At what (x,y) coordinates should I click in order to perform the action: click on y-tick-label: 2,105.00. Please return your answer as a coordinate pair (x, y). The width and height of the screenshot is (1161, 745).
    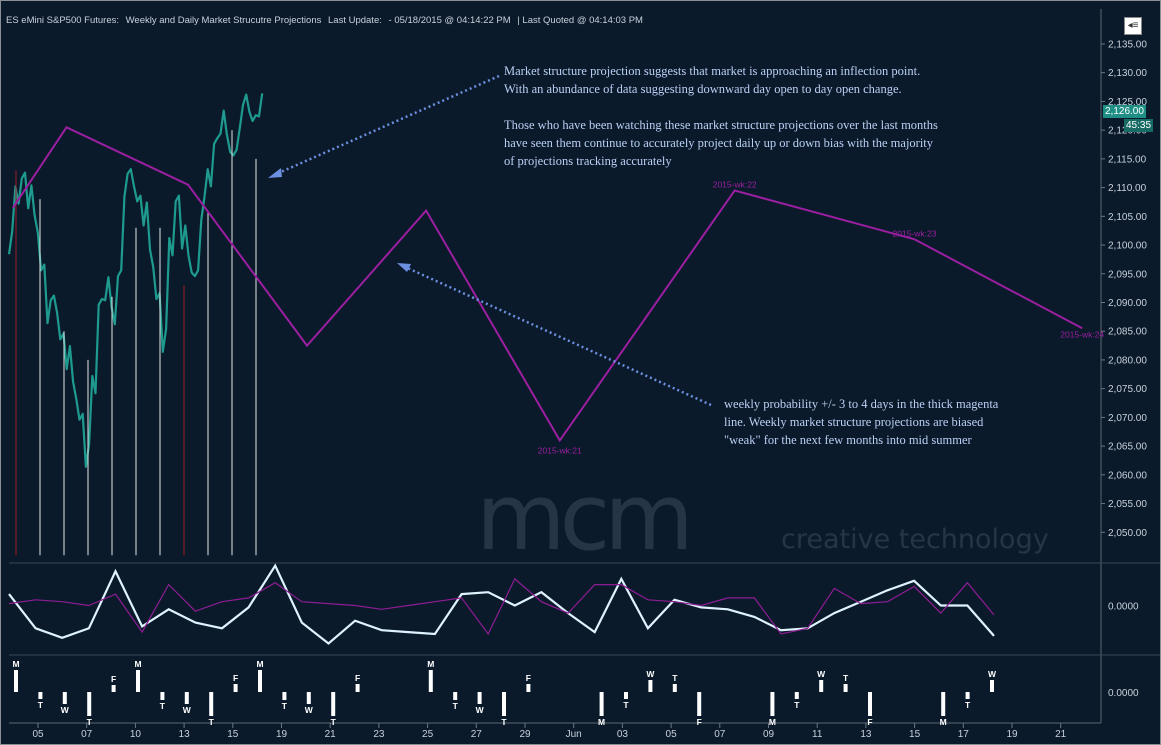
    Looking at the image, I should click on (1127, 217).